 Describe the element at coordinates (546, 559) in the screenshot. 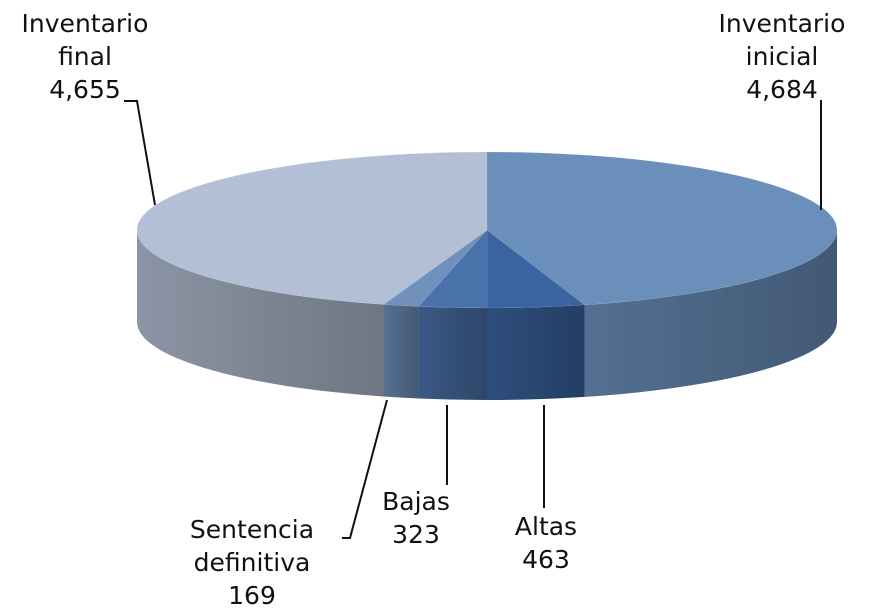

I see `data-label-value-1: 463` at that location.